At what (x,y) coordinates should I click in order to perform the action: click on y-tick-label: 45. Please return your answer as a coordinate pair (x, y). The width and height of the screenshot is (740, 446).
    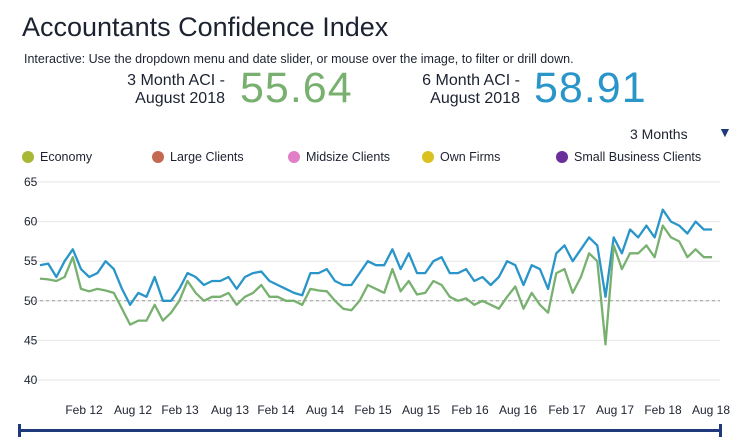
    Looking at the image, I should click on (31, 340).